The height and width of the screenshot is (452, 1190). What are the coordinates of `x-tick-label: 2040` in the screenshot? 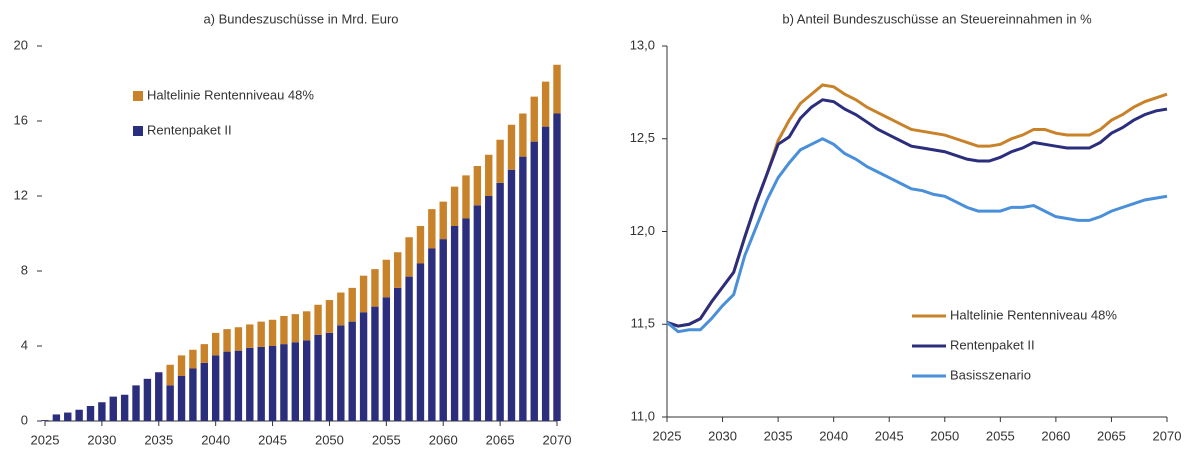 It's located at (215, 439).